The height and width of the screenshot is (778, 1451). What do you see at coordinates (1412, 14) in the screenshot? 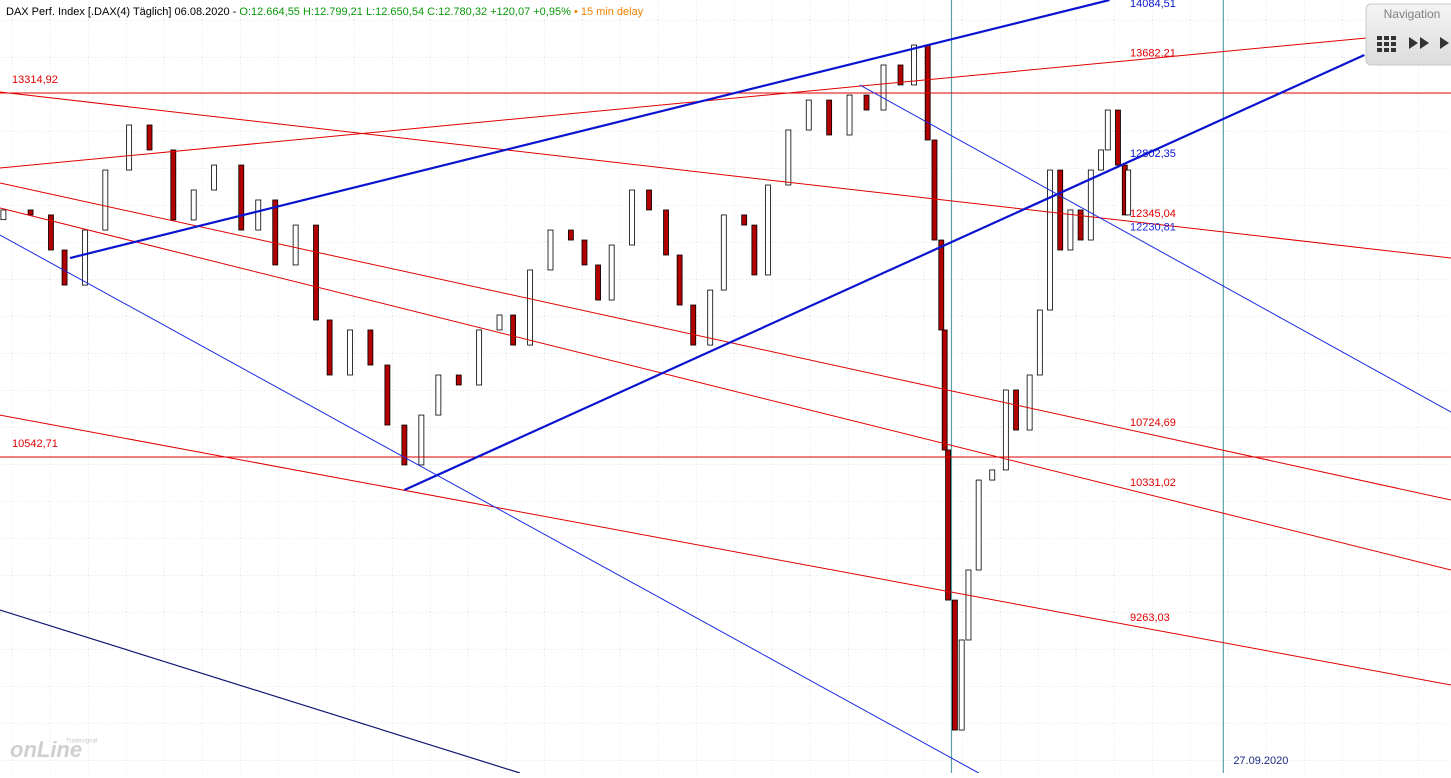
I see `navigation-title: Navigation` at bounding box center [1412, 14].